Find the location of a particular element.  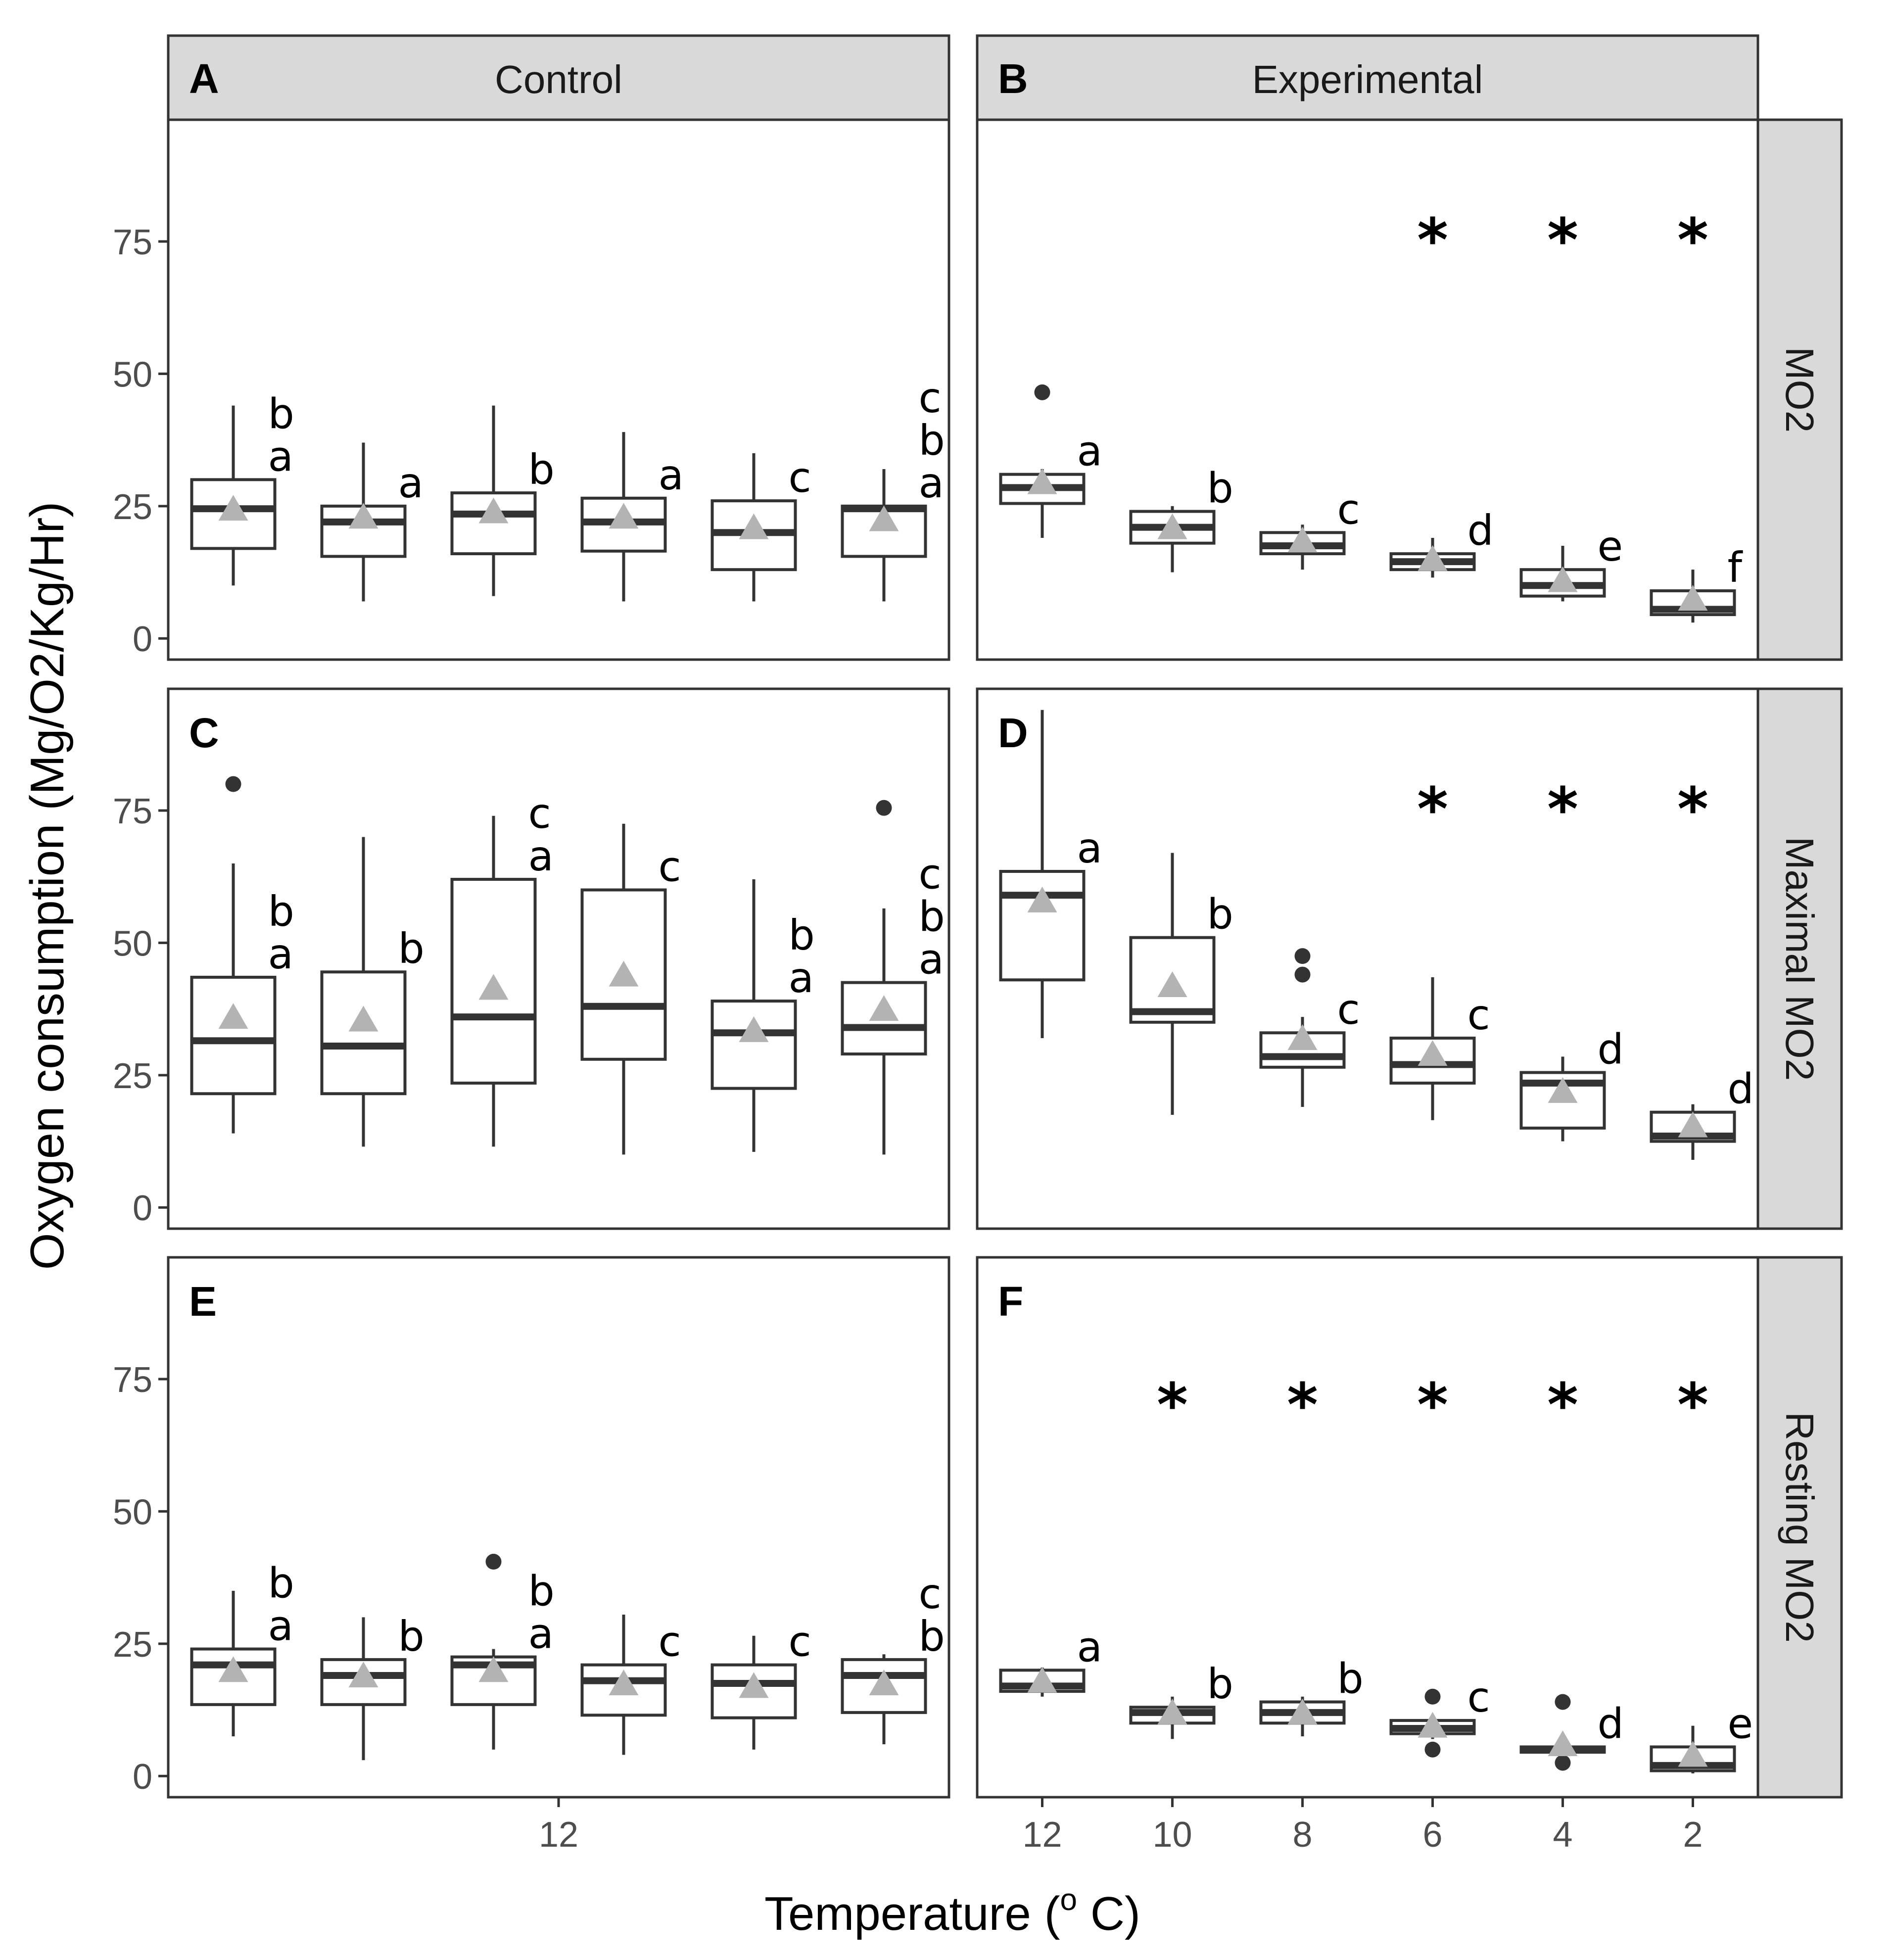

y-axis-title: Oxygen consumption (Mg/O2/Kg/Hr) is located at coordinates (47, 886).